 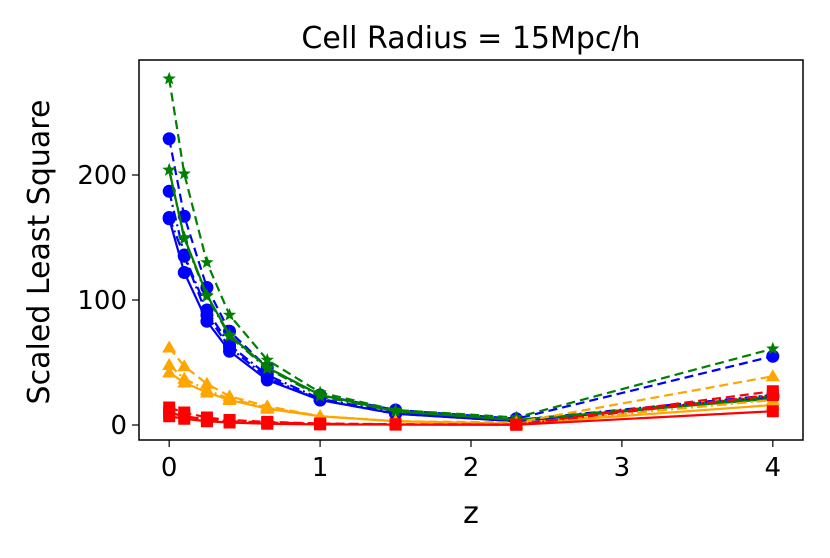 What do you see at coordinates (471, 468) in the screenshot?
I see `x-tick-label: 2` at bounding box center [471, 468].